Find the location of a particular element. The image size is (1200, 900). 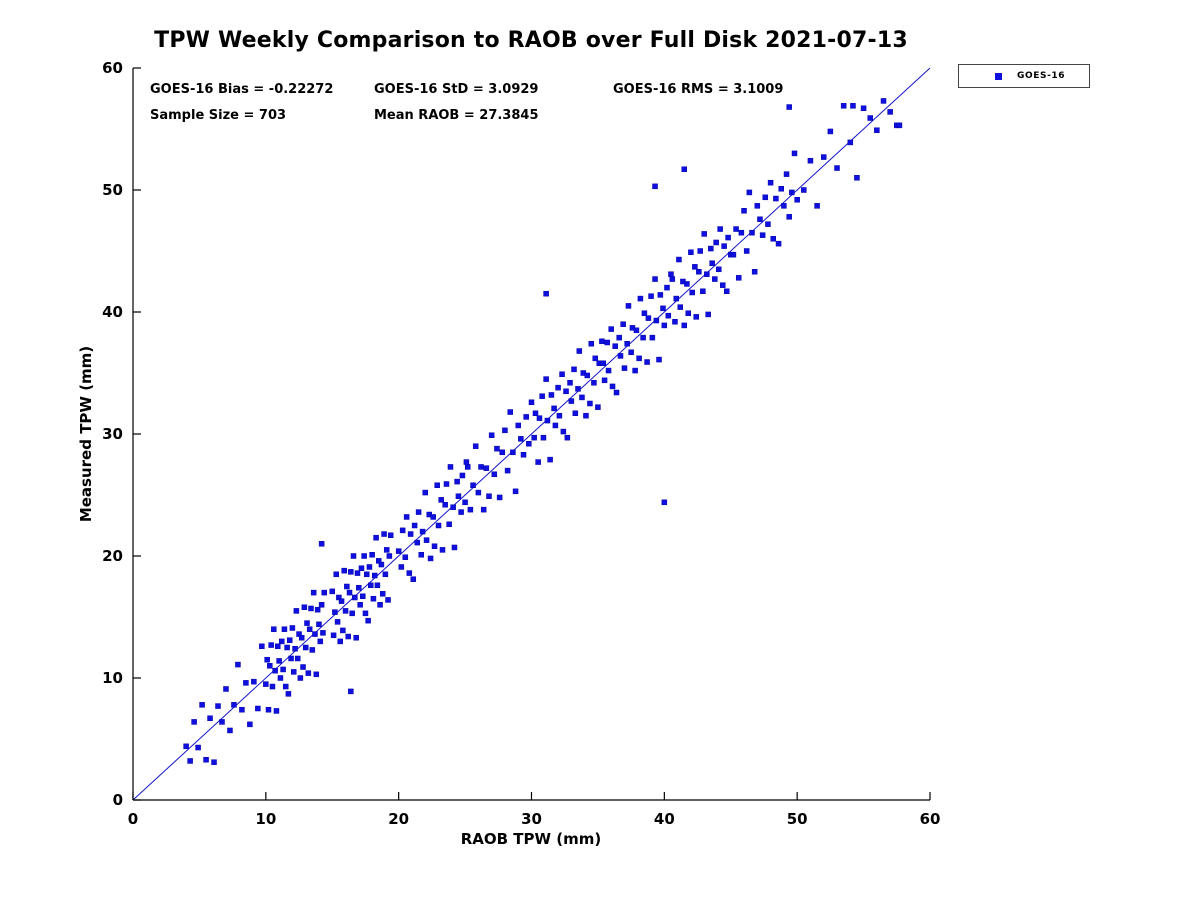

stat-sample-size: Sample Size = 703 is located at coordinates (218, 115).